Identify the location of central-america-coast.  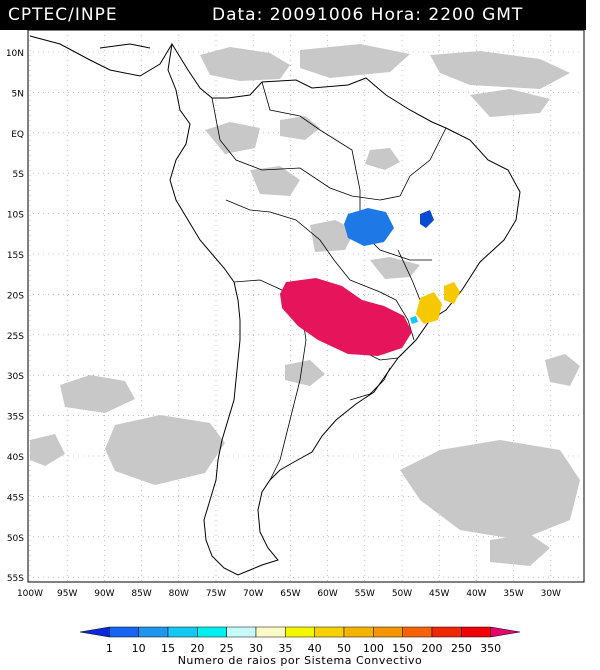
(101, 56).